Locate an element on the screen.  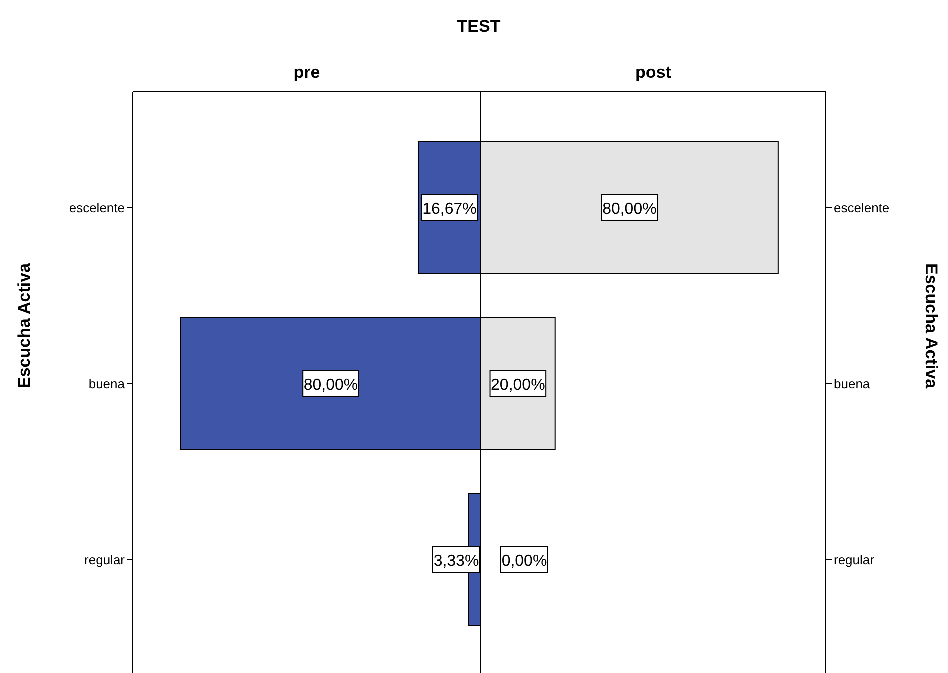
data-label: 20,00% is located at coordinates (518, 385).